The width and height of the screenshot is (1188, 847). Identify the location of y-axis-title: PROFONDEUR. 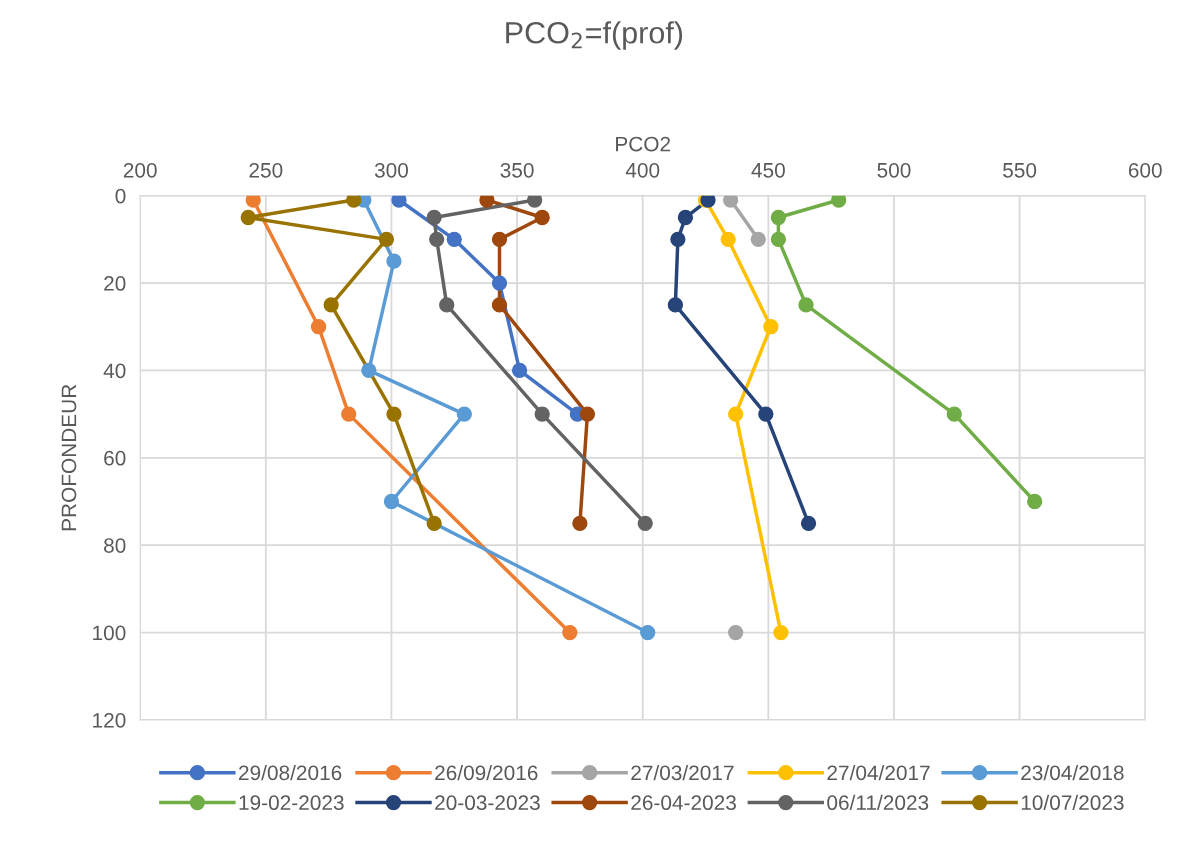
(69, 457).